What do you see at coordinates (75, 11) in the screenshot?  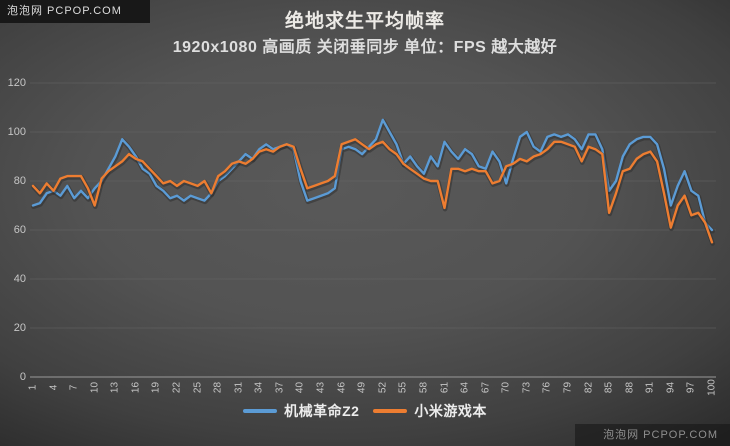 I see `watermark-top-left: 泡泡网 PCPOP.COM` at bounding box center [75, 11].